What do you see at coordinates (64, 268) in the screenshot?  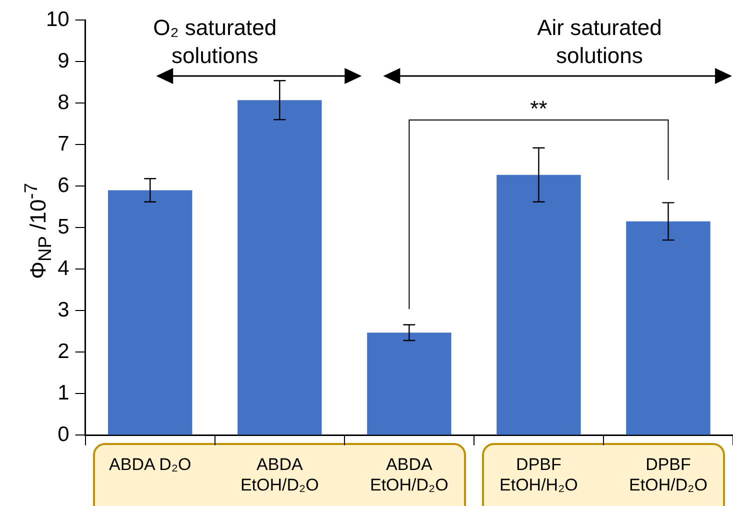 I see `y-tick-label: 4` at bounding box center [64, 268].